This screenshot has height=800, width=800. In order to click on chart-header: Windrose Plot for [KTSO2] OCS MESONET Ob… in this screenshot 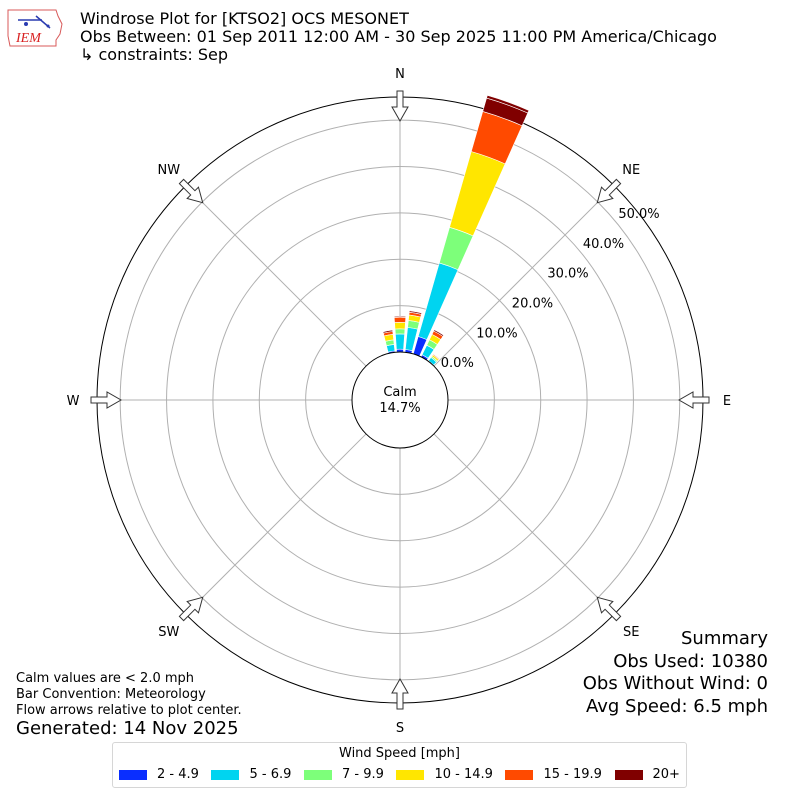, I will do `click(398, 37)`.